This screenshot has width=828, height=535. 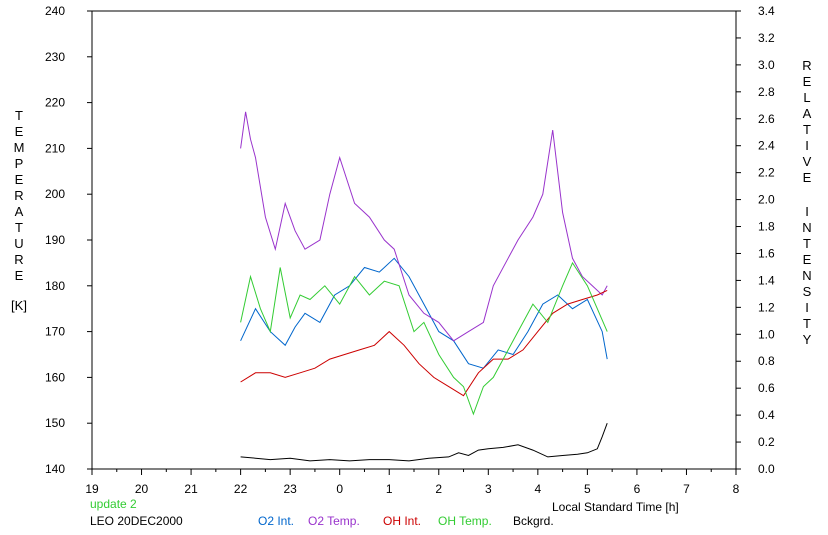 I want to click on series-line-o2-int, so click(x=424, y=313).